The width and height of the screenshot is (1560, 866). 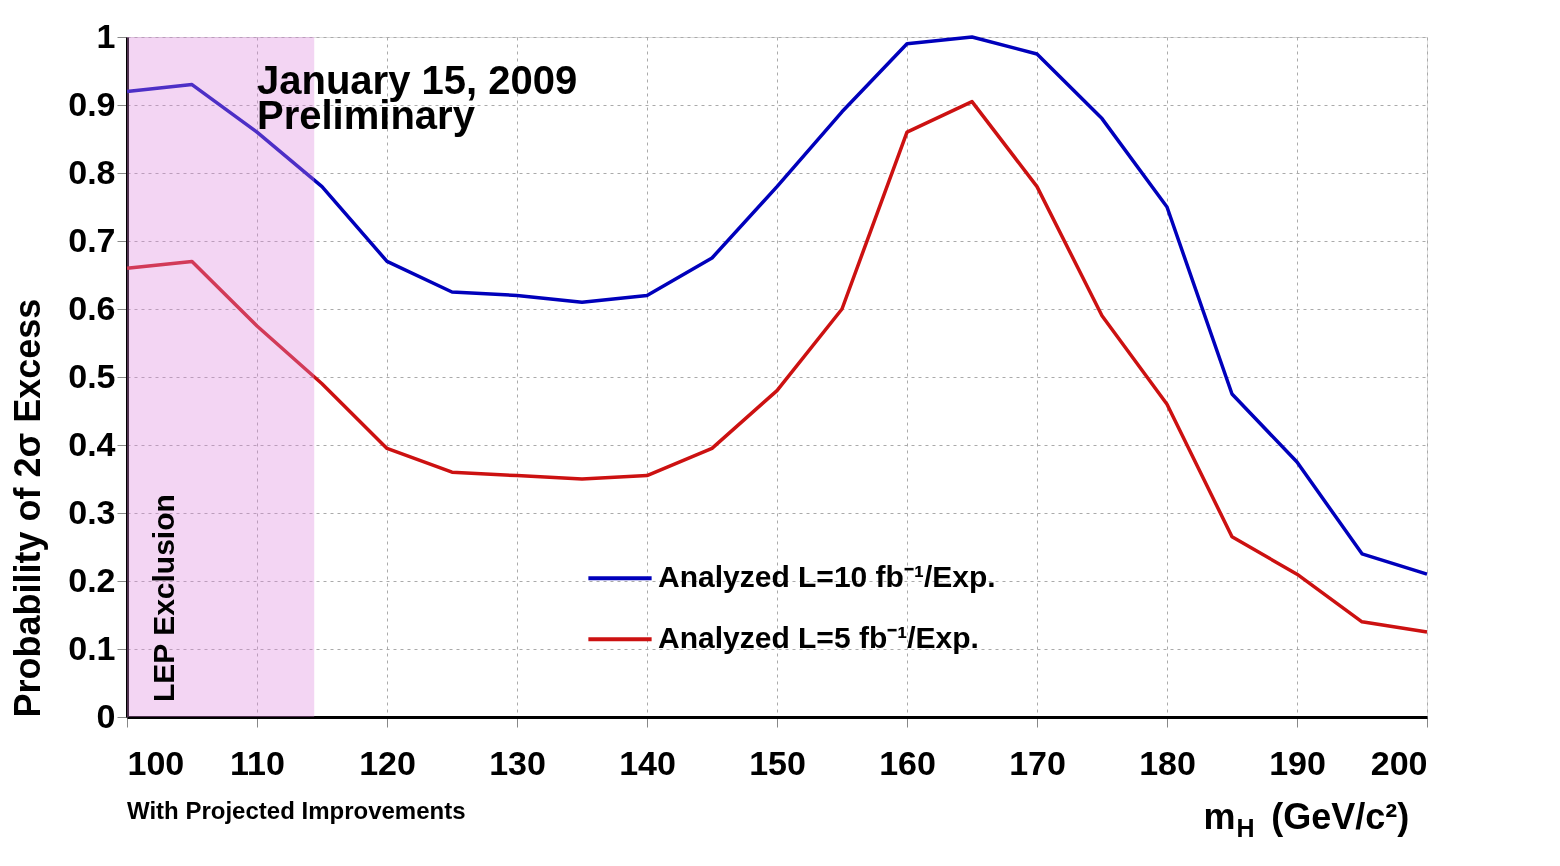 What do you see at coordinates (92, 579) in the screenshot?
I see `y-tick-label: 0.2` at bounding box center [92, 579].